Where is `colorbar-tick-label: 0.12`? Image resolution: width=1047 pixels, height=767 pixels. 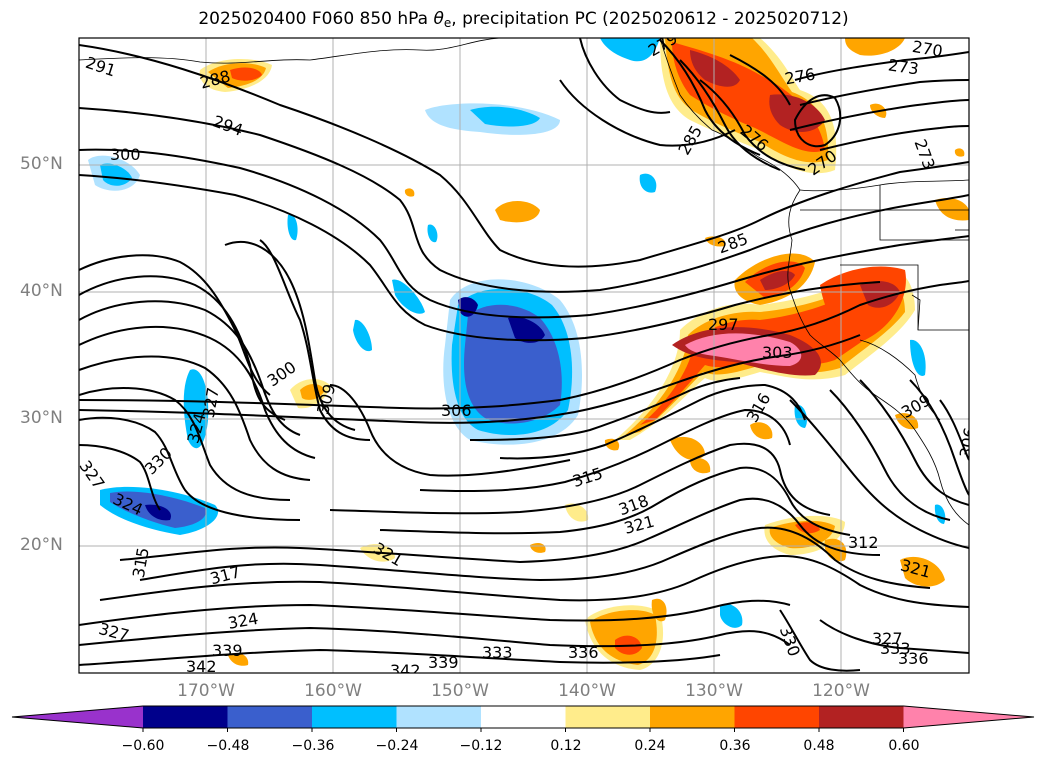
colorbar-tick-label: 0.12 is located at coordinates (566, 746).